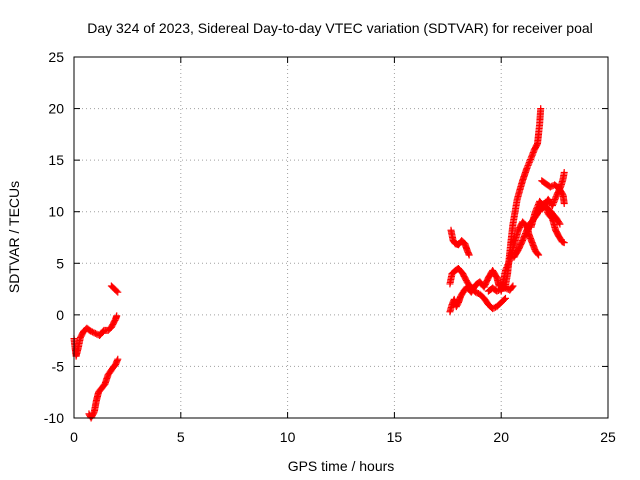 The image size is (640, 480). Describe the element at coordinates (181, 437) in the screenshot. I see `x-tick-label: 5` at that location.